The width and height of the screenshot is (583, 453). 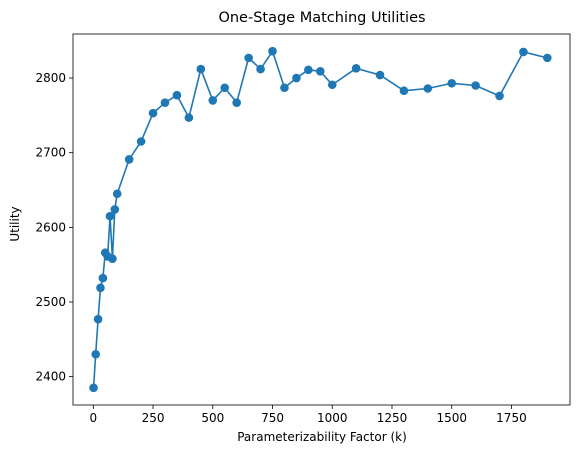 What do you see at coordinates (50, 377) in the screenshot?
I see `y-tick-label: 2400` at bounding box center [50, 377].